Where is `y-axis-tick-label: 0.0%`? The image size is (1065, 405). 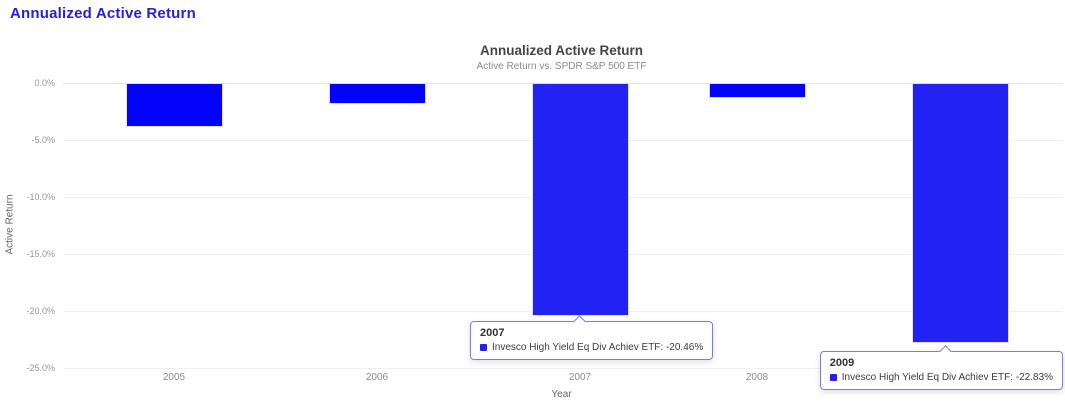 y-axis-tick-label: 0.0% is located at coordinates (44, 83).